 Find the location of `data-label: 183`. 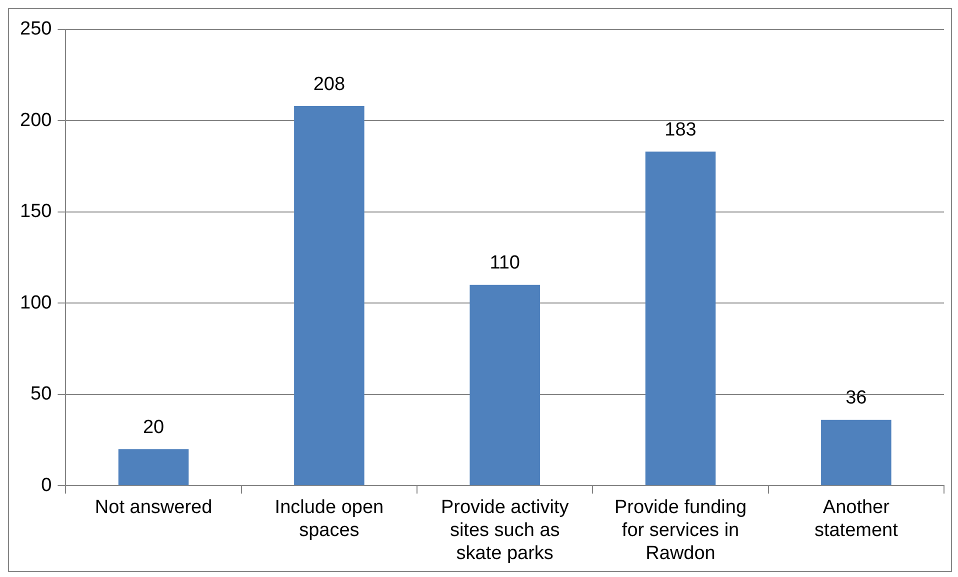

data-label: 183 is located at coordinates (680, 129).